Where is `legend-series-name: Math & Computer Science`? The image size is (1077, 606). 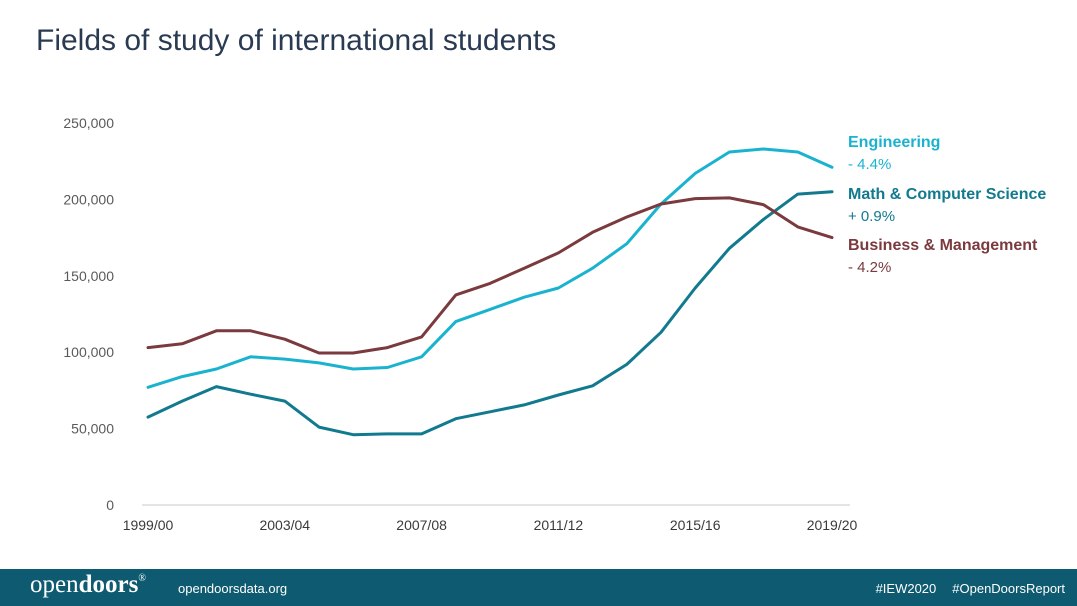
legend-series-name: Math & Computer Science is located at coordinates (947, 194).